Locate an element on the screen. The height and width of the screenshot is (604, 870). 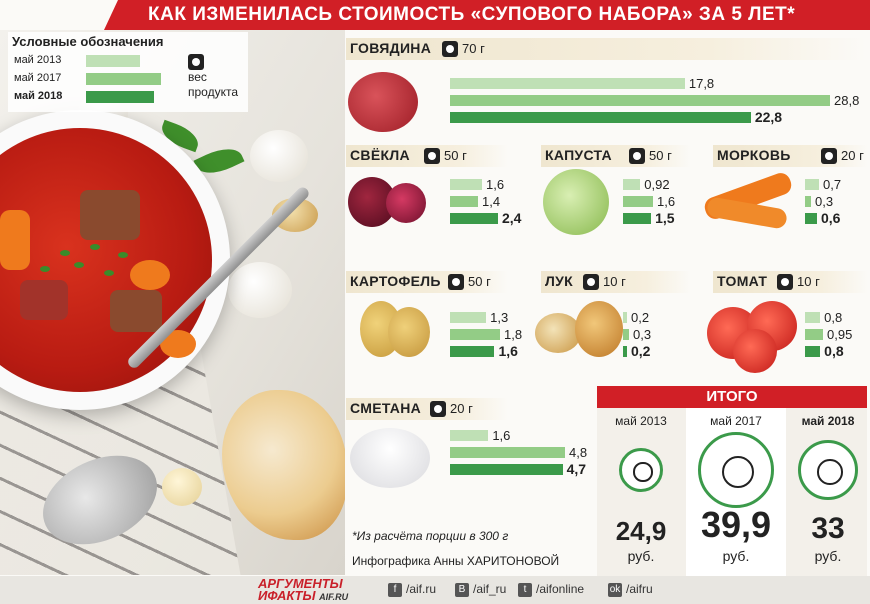
product-4-value-label: 1,3 is located at coordinates (499, 317).